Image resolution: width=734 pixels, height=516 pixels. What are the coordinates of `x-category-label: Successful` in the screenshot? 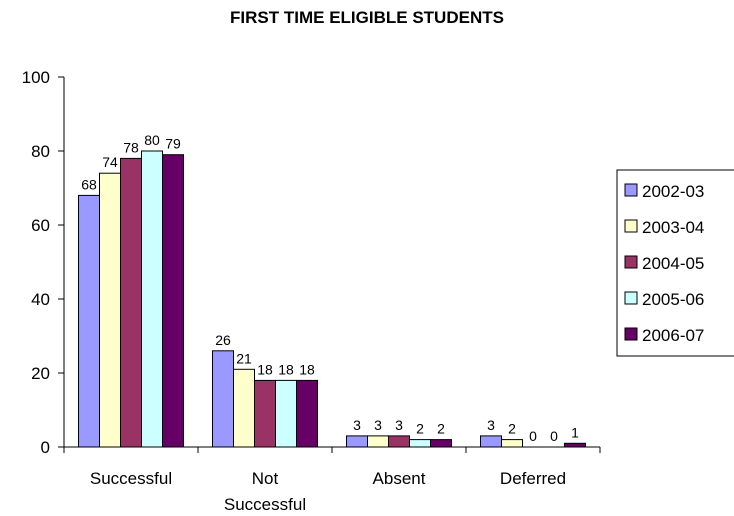 It's located at (131, 478).